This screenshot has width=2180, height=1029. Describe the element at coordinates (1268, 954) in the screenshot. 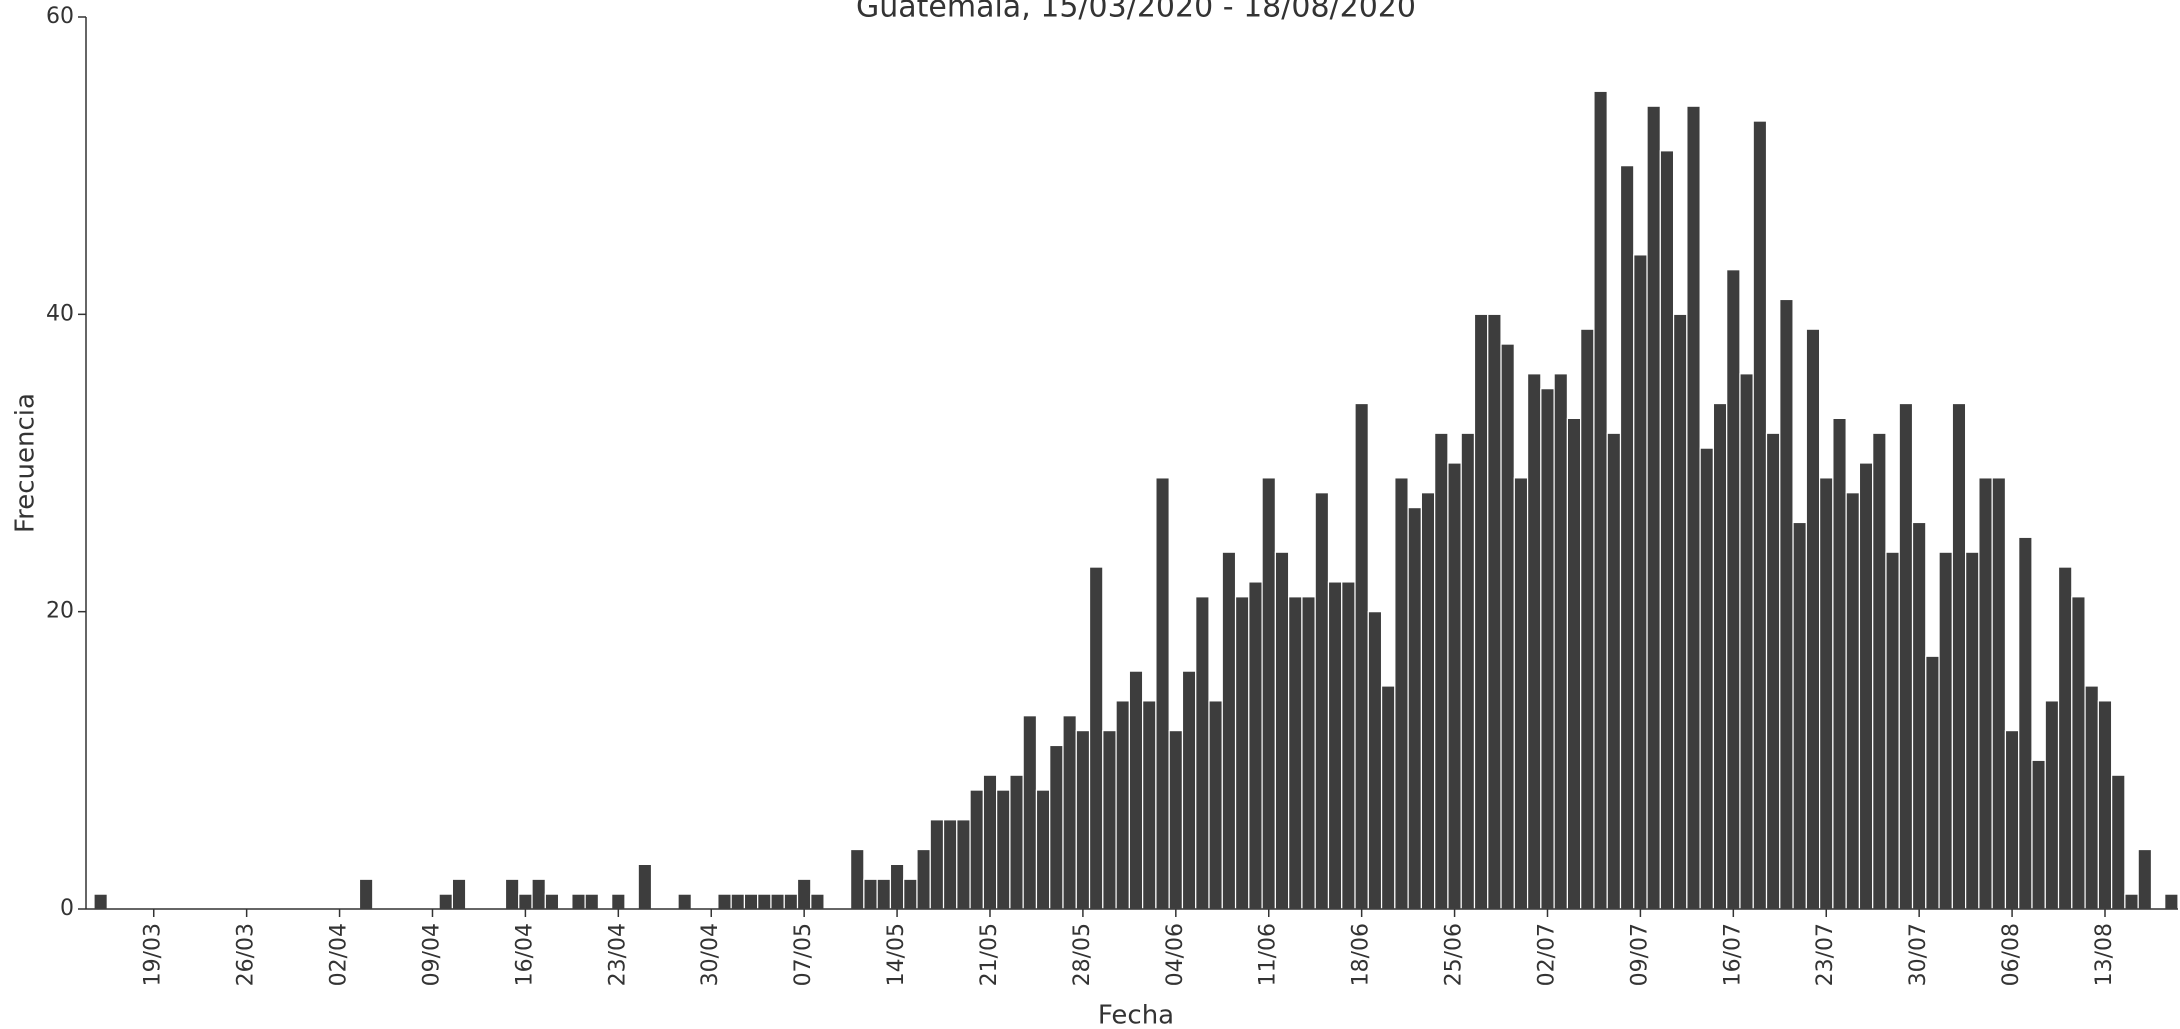

I see `x-tick-label: 11/06` at that location.